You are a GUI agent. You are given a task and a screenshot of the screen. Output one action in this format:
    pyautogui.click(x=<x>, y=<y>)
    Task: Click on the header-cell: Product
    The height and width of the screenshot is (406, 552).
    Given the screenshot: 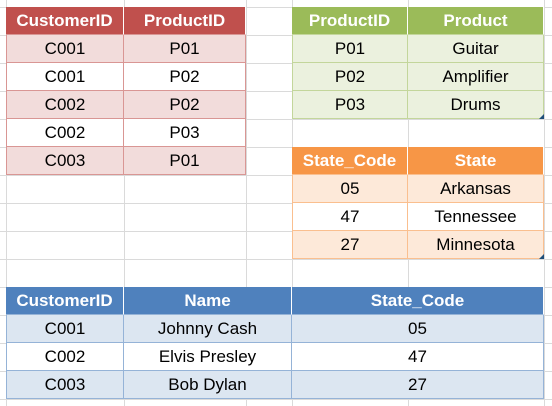 What is the action you would take?
    pyautogui.click(x=476, y=21)
    